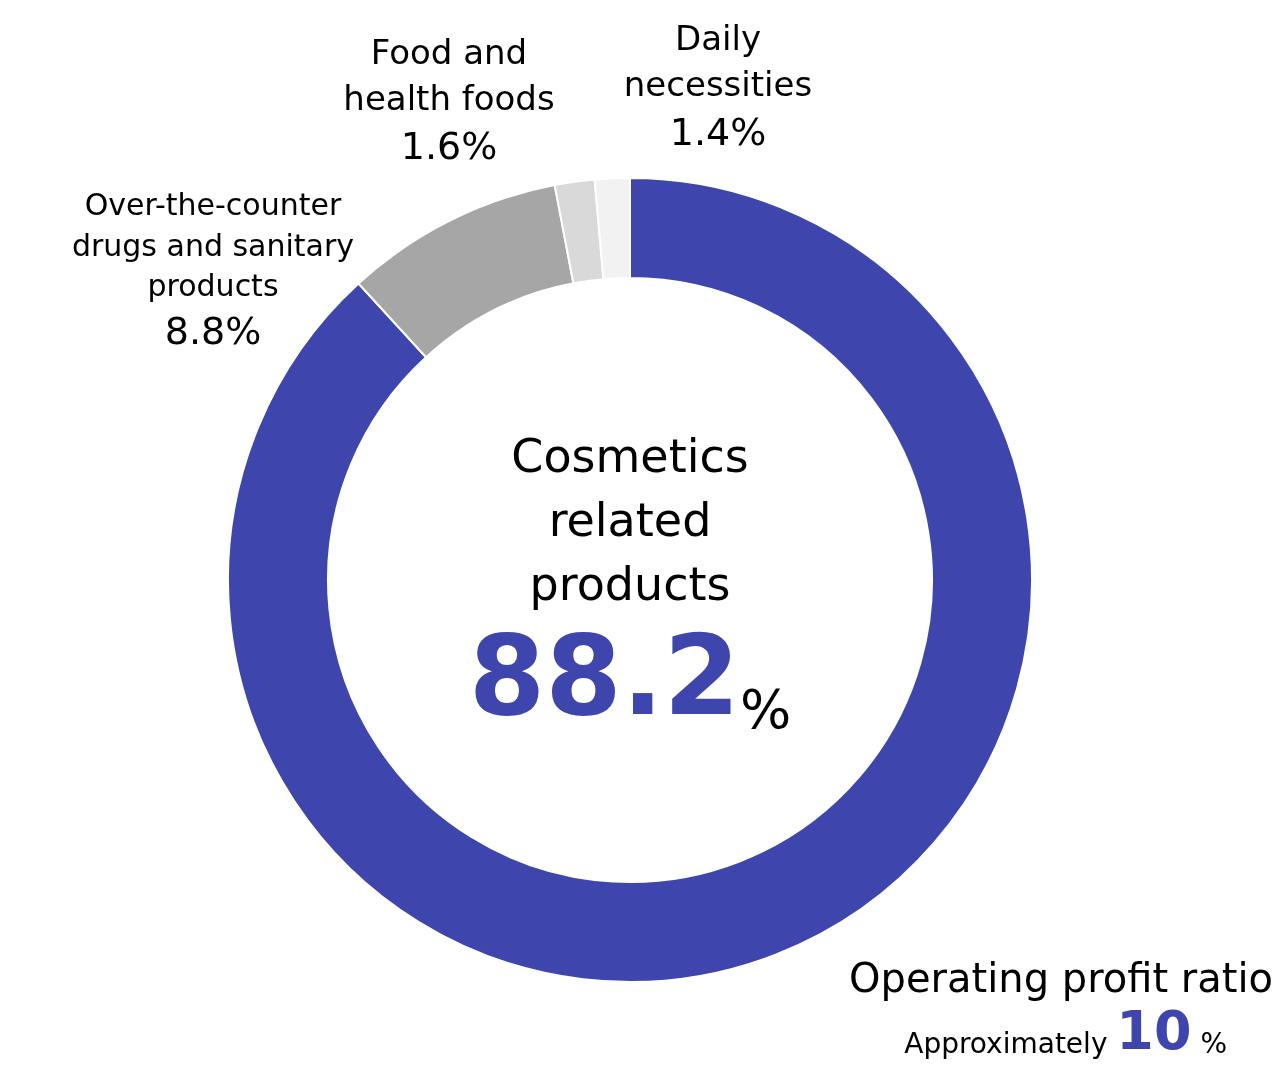 This screenshot has height=1075, width=1285. What do you see at coordinates (630, 520) in the screenshot?
I see `slice-label: Cosmetics related products` at bounding box center [630, 520].